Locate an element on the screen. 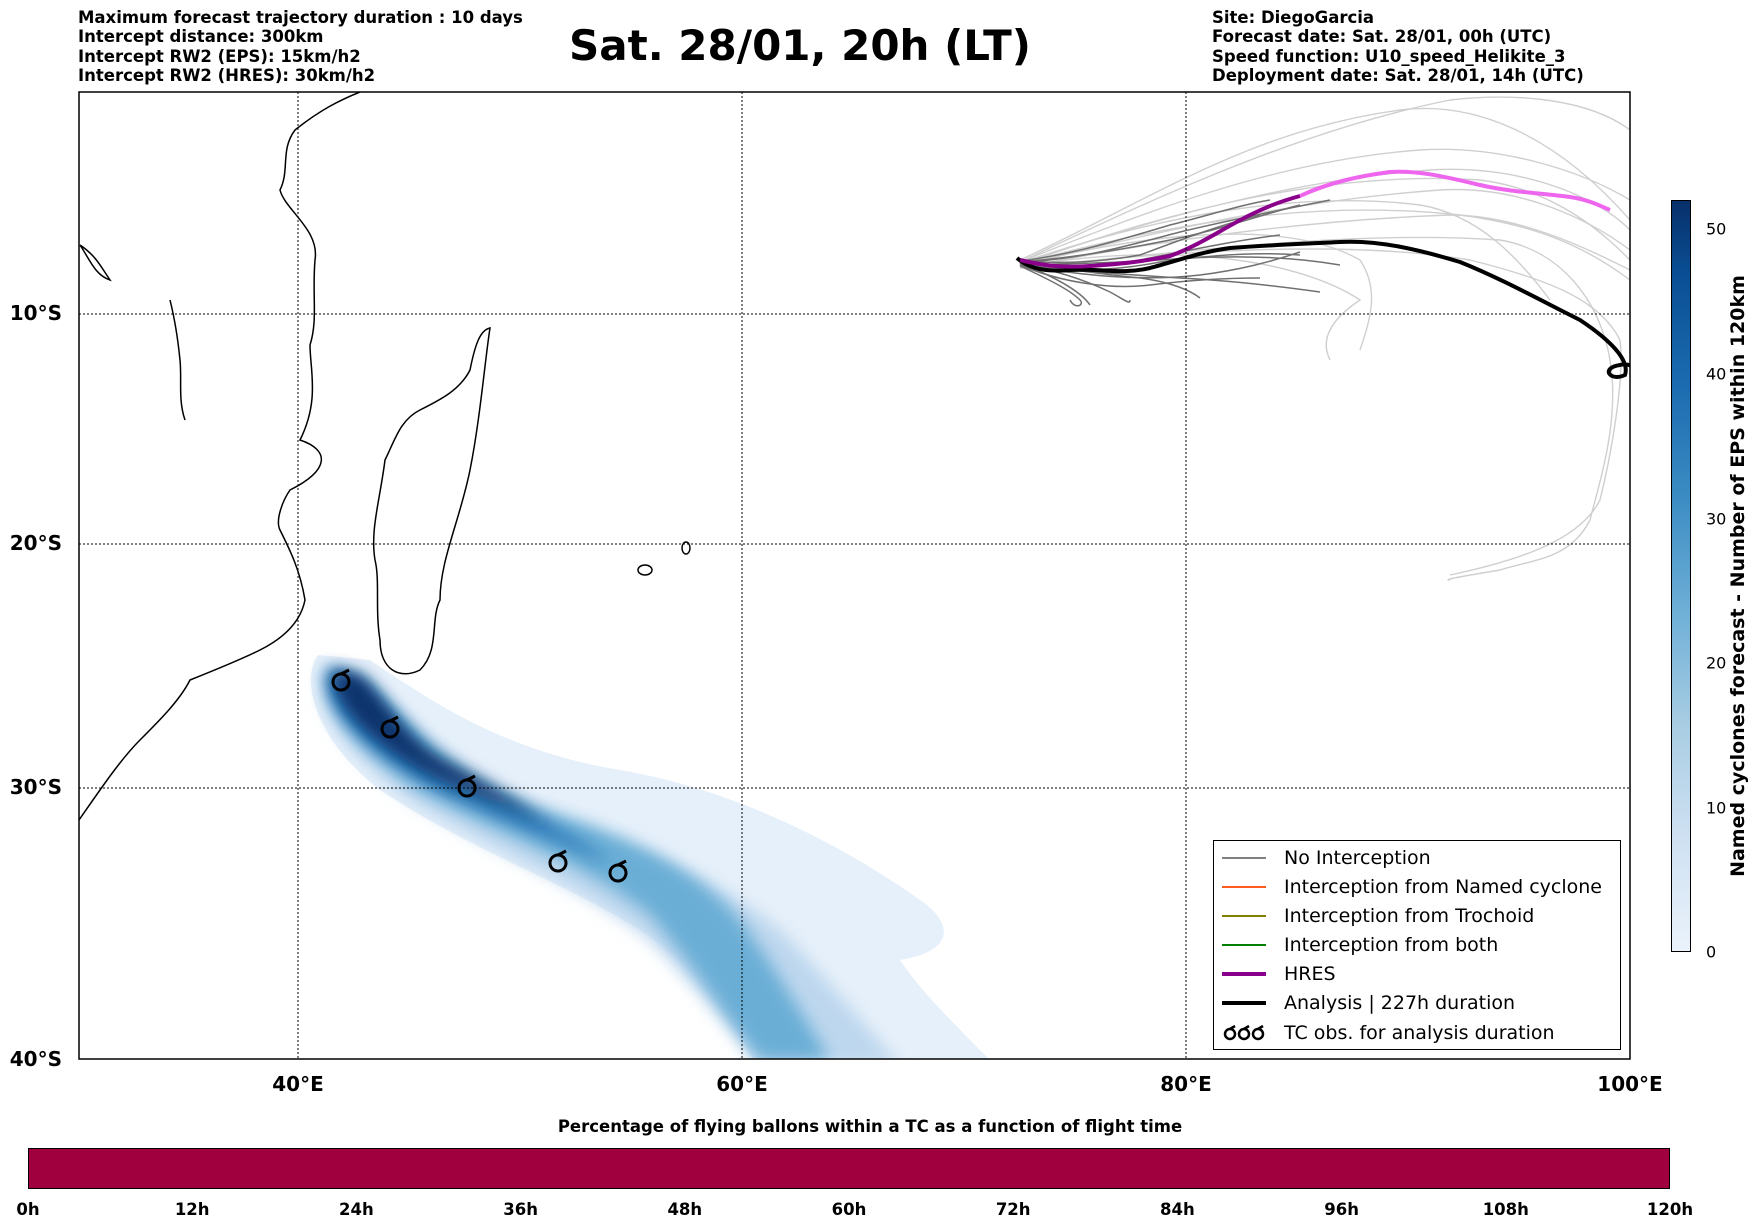 The height and width of the screenshot is (1223, 1754). legend-item-named-cyclone: Interception from Named cyclone is located at coordinates (1412, 887).